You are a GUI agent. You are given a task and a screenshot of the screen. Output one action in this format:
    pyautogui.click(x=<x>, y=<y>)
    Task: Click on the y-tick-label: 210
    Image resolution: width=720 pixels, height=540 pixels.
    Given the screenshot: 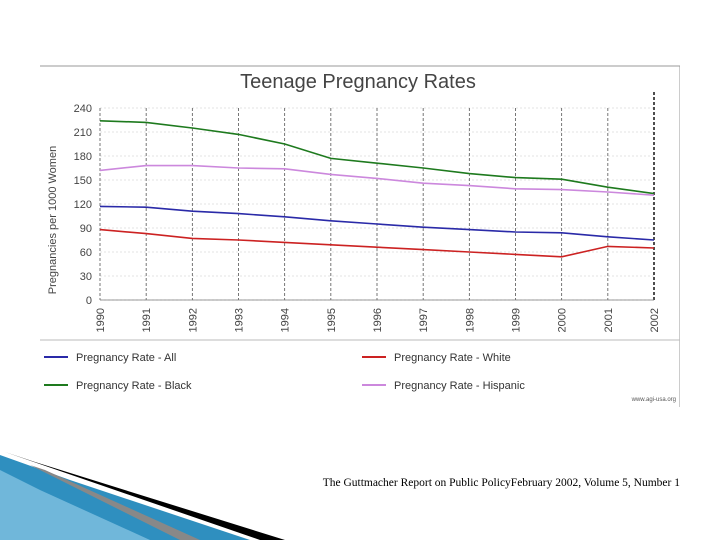 What is the action you would take?
    pyautogui.click(x=83, y=133)
    